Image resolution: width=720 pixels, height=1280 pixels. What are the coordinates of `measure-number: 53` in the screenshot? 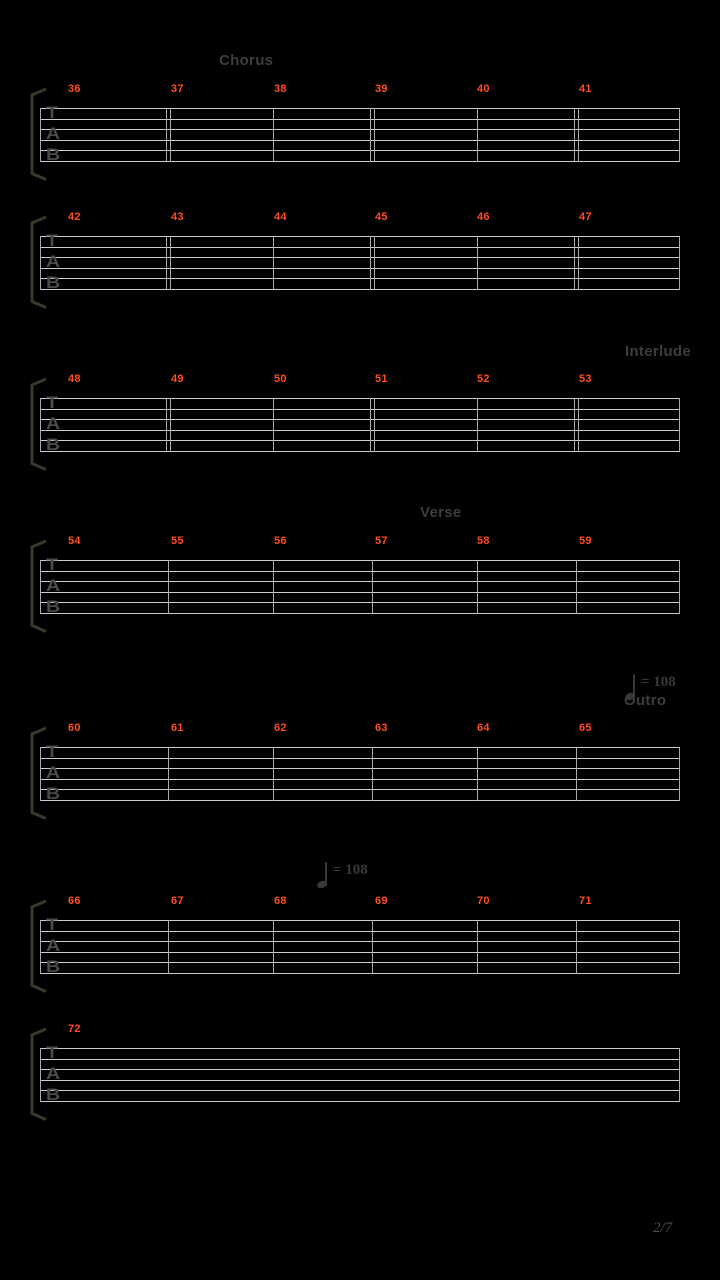 It's located at (585, 379).